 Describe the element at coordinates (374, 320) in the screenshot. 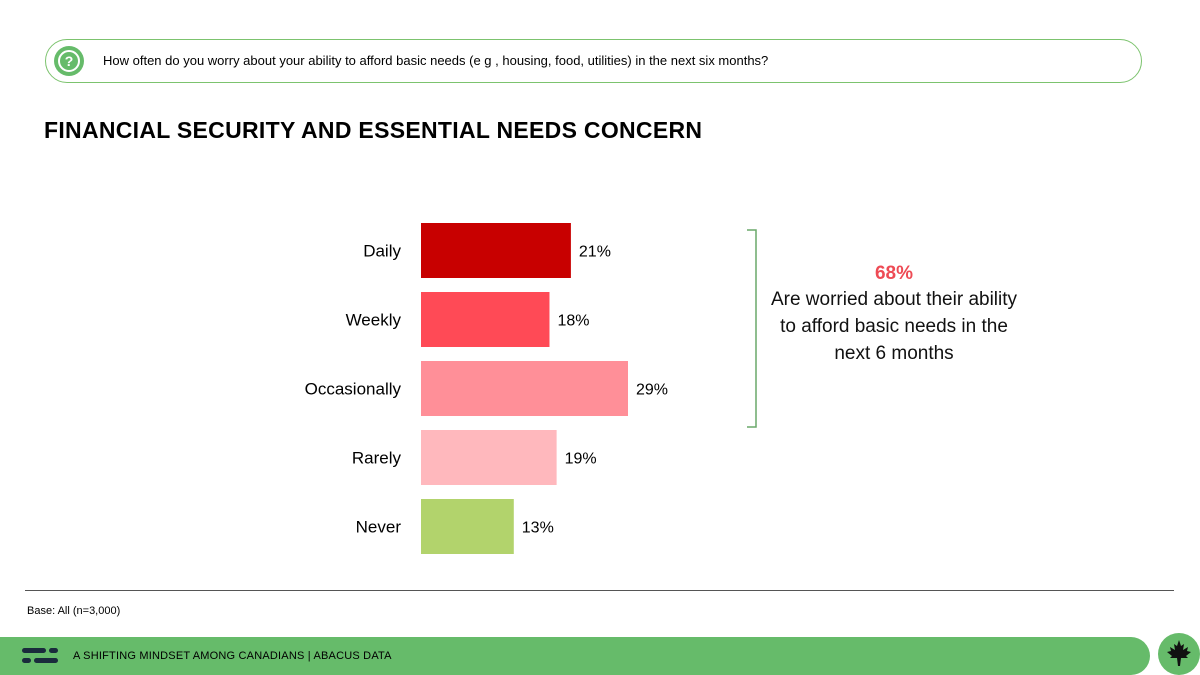

I see `category-label-weekly: Weekly` at that location.